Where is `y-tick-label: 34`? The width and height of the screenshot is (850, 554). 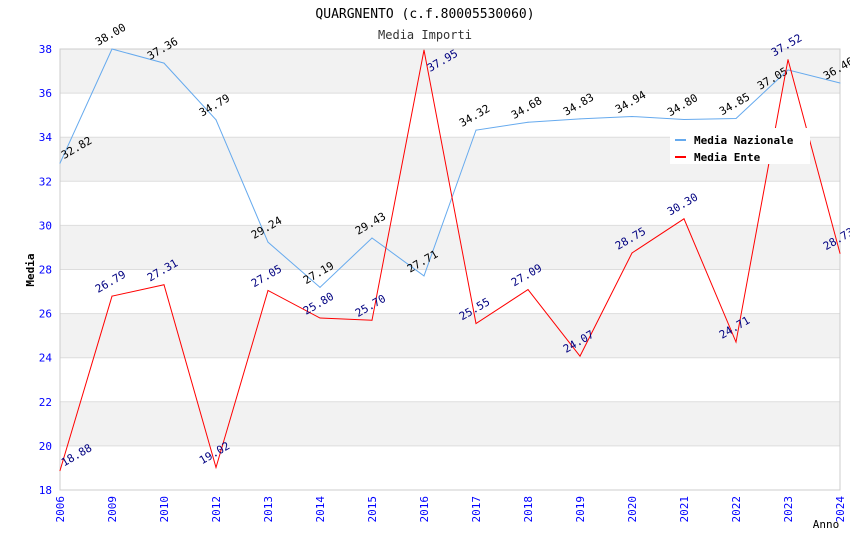 y-tick-label: 34 is located at coordinates (46, 137).